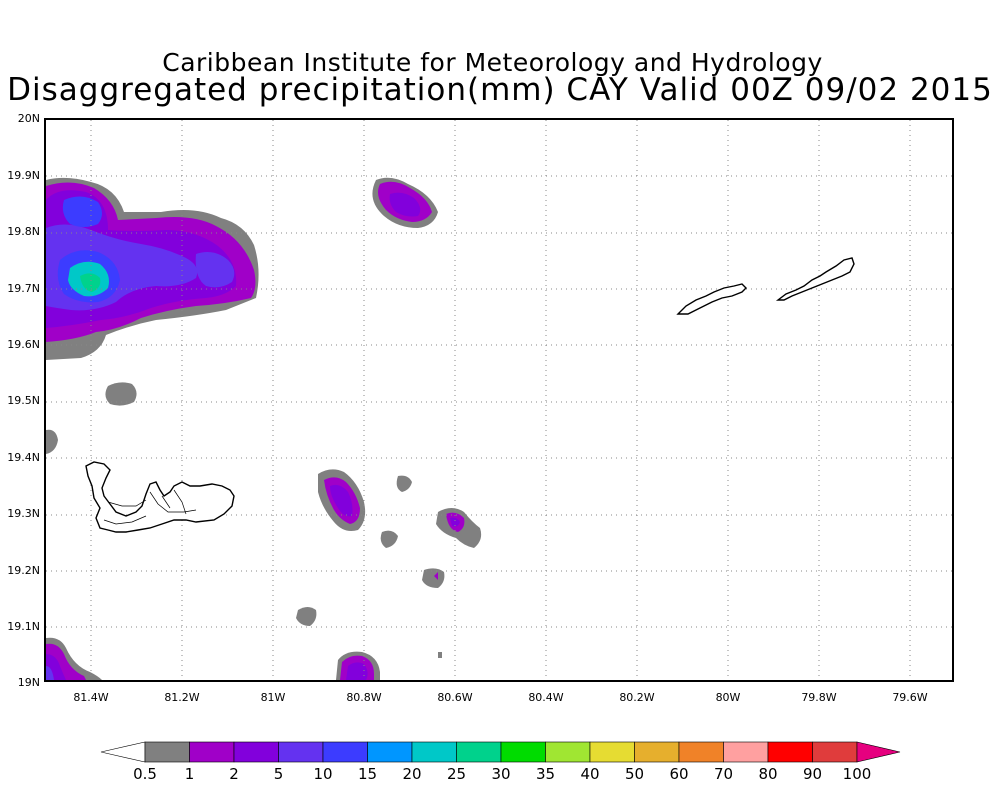  Describe the element at coordinates (182, 697) in the screenshot. I see `lon-label-81-2w: 81.2W` at that location.